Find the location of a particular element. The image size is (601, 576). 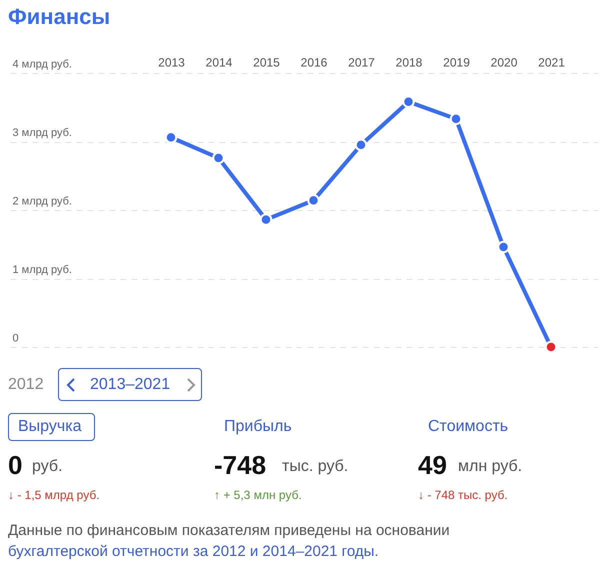

text: млн руб. is located at coordinates (490, 467).